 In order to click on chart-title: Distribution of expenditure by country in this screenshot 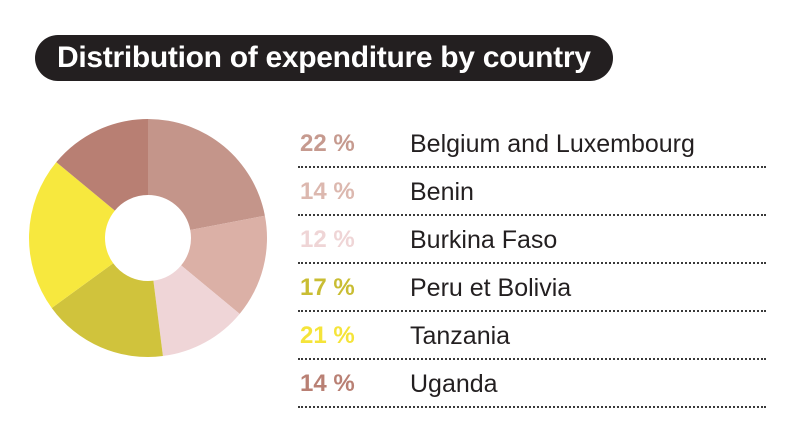, I will do `click(324, 57)`.